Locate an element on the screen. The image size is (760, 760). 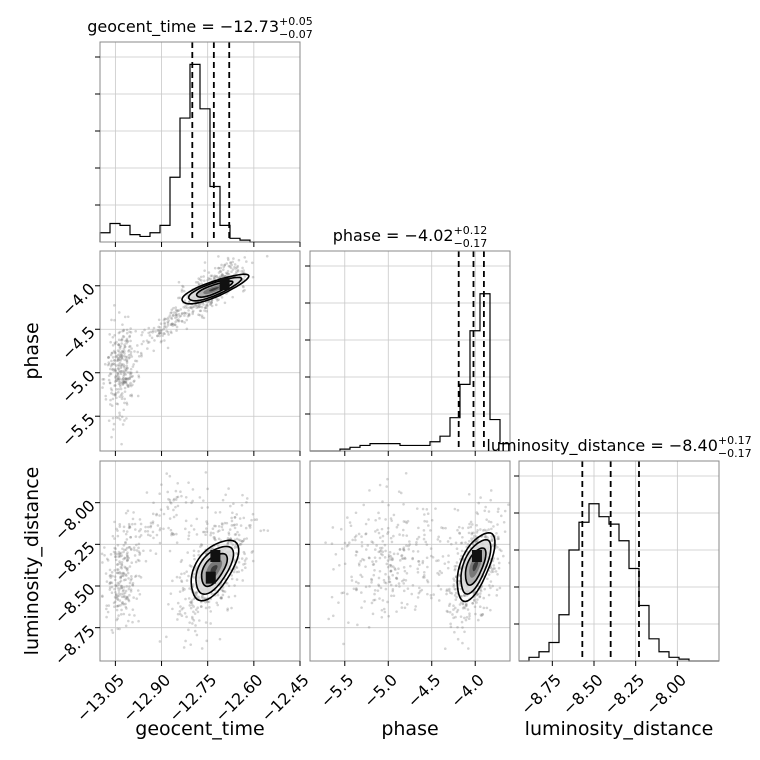
marginal-title-phase: phase = −4.02+0.12 is located at coordinates (410, 234).